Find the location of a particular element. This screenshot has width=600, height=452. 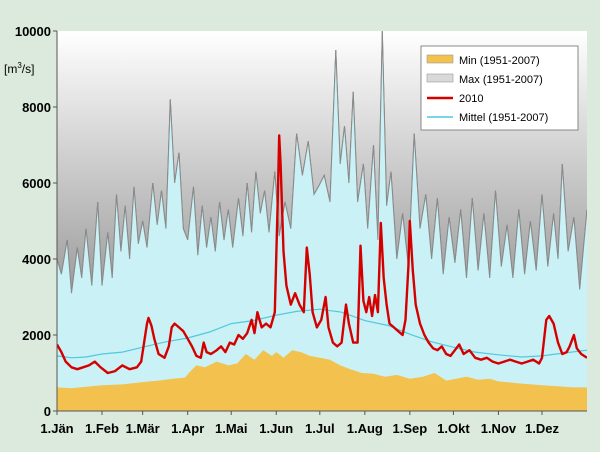

x-tick-label-1-jul: 1.Jul is located at coordinates (320, 428).